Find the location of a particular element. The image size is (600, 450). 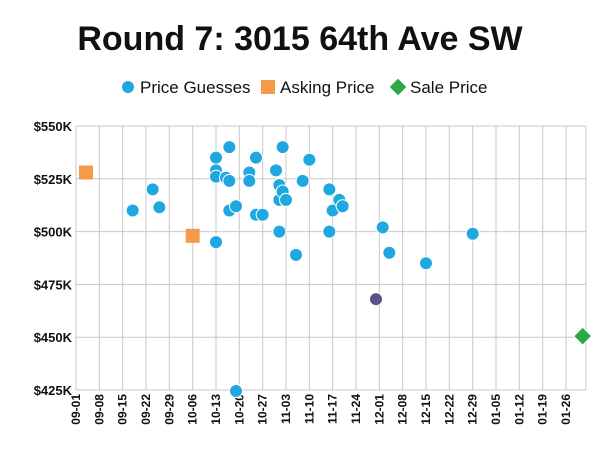

y-tick-label: $425K is located at coordinates (53, 390).